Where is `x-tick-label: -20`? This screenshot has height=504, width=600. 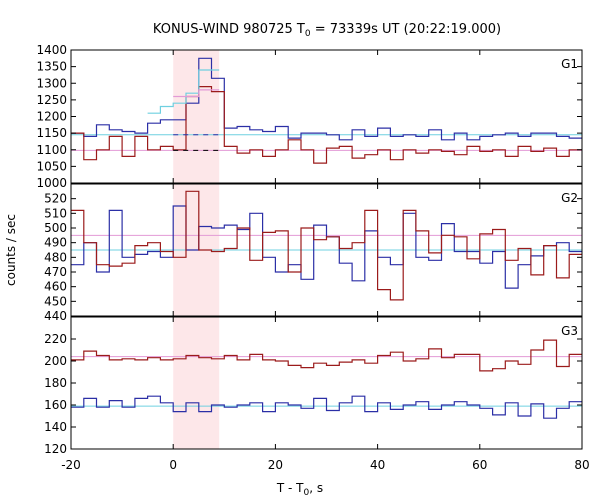 x-tick-label: -20 is located at coordinates (71, 465).